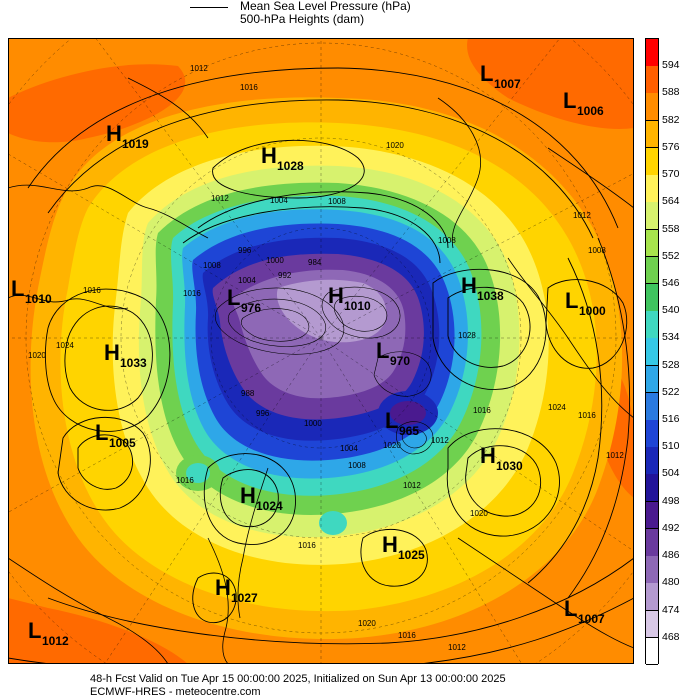 The height and width of the screenshot is (700, 681). What do you see at coordinates (671, 119) in the screenshot?
I see `colorbar-tick-label: 582` at bounding box center [671, 119].